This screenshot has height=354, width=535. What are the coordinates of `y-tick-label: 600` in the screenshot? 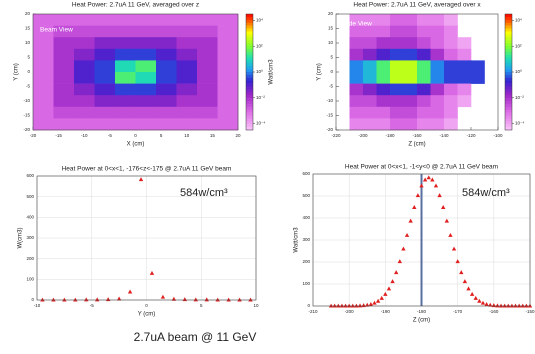 It's located at (306, 173).